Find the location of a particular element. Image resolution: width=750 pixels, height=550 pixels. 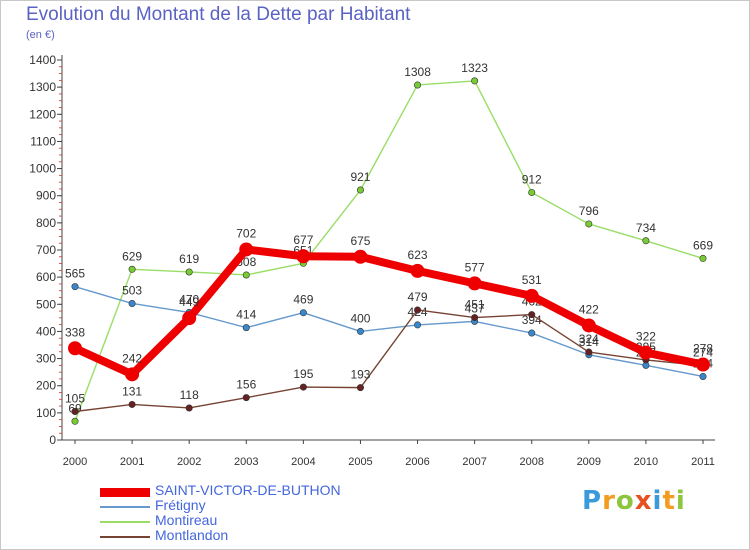

y-tick-label: 1300 is located at coordinates (42, 87).